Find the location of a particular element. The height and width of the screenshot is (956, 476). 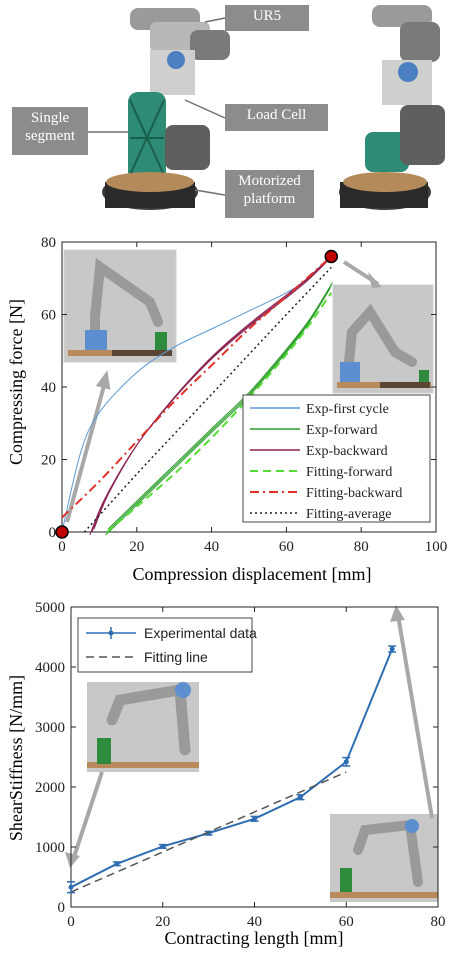

chart2-y-tick-label: 1000 is located at coordinates (50, 848).